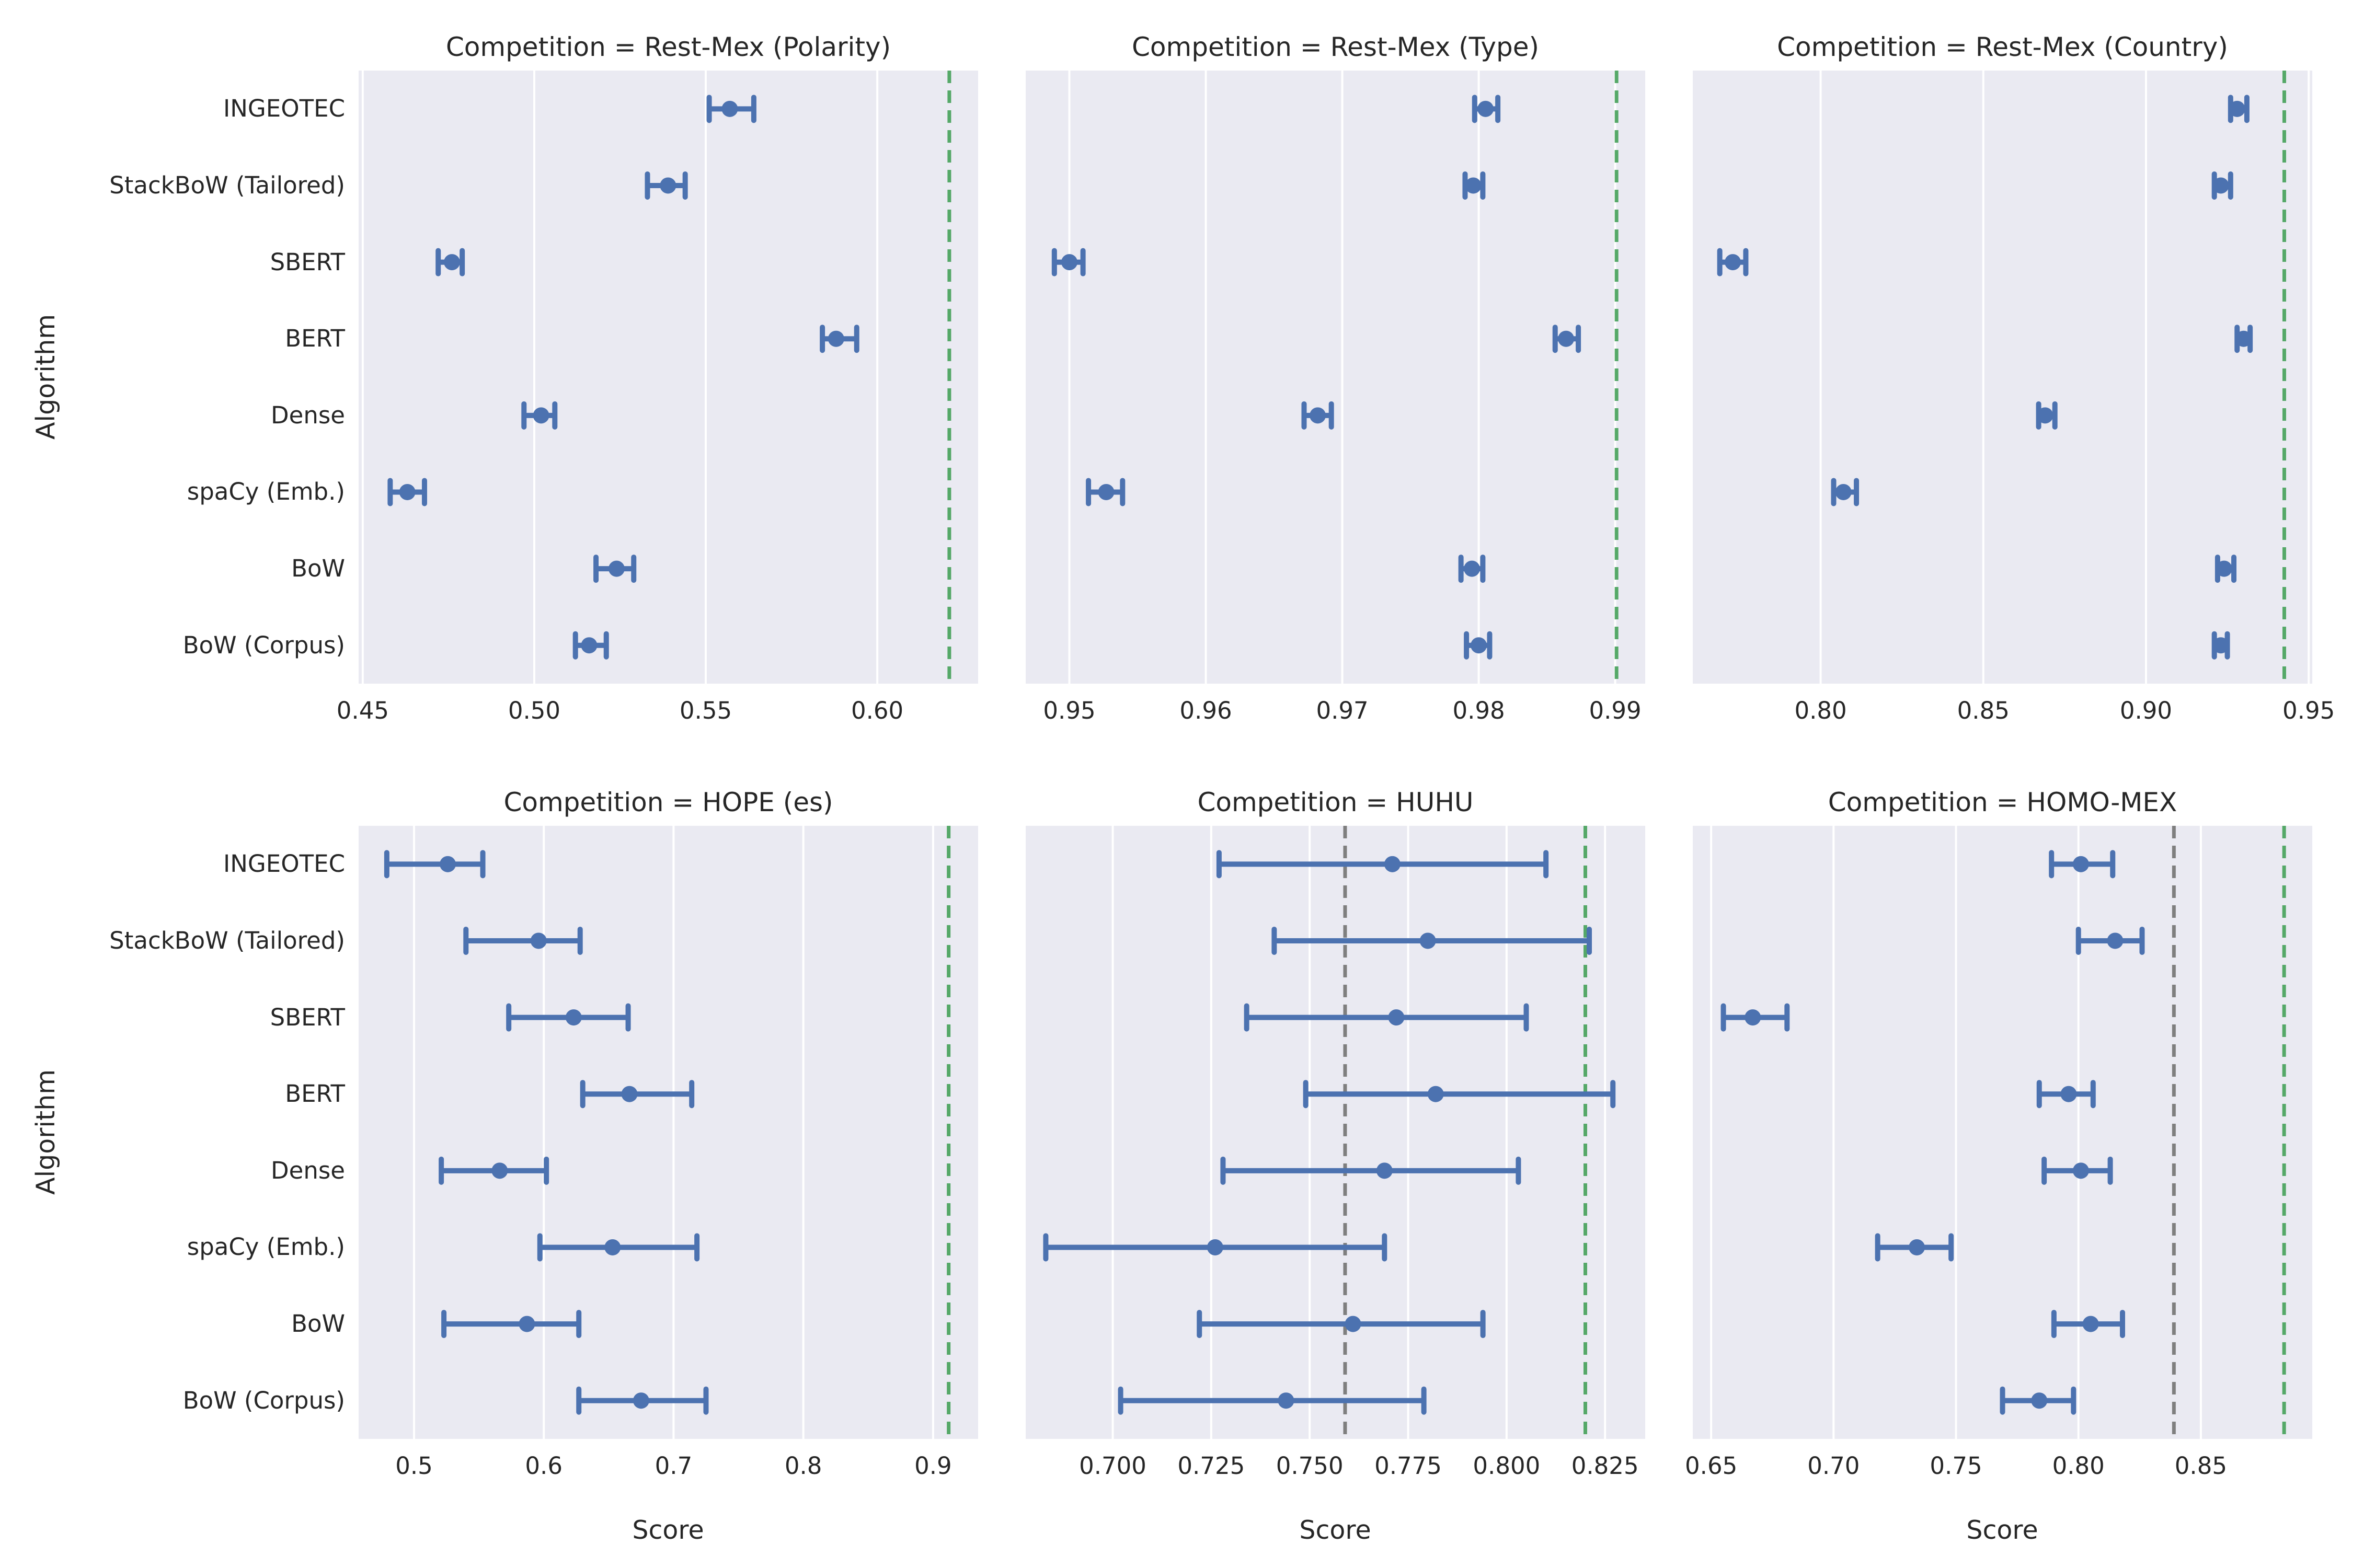 The height and width of the screenshot is (1568, 2375). Describe the element at coordinates (1310, 1466) in the screenshot. I see `x-tick-label-huhu-0.750: 0.750` at that location.